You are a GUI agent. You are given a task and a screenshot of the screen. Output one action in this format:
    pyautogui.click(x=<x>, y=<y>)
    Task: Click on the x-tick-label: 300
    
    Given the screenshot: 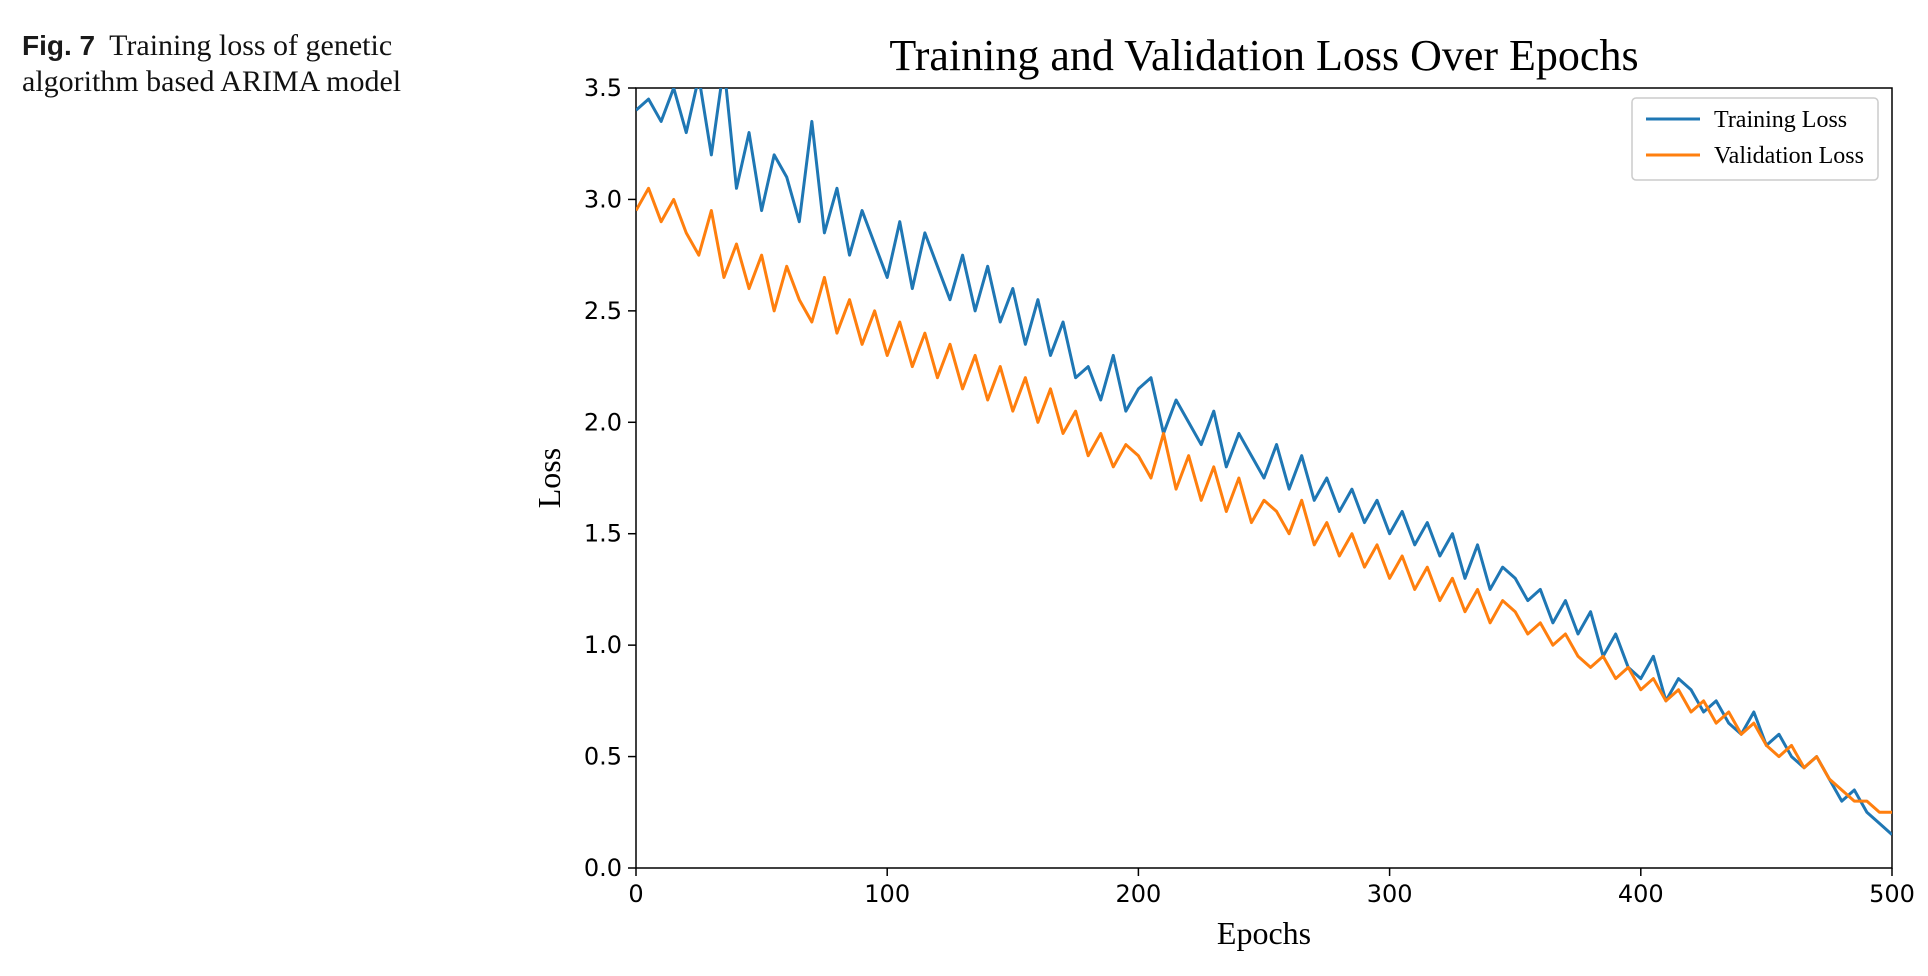 What is the action you would take?
    pyautogui.click(x=1390, y=894)
    